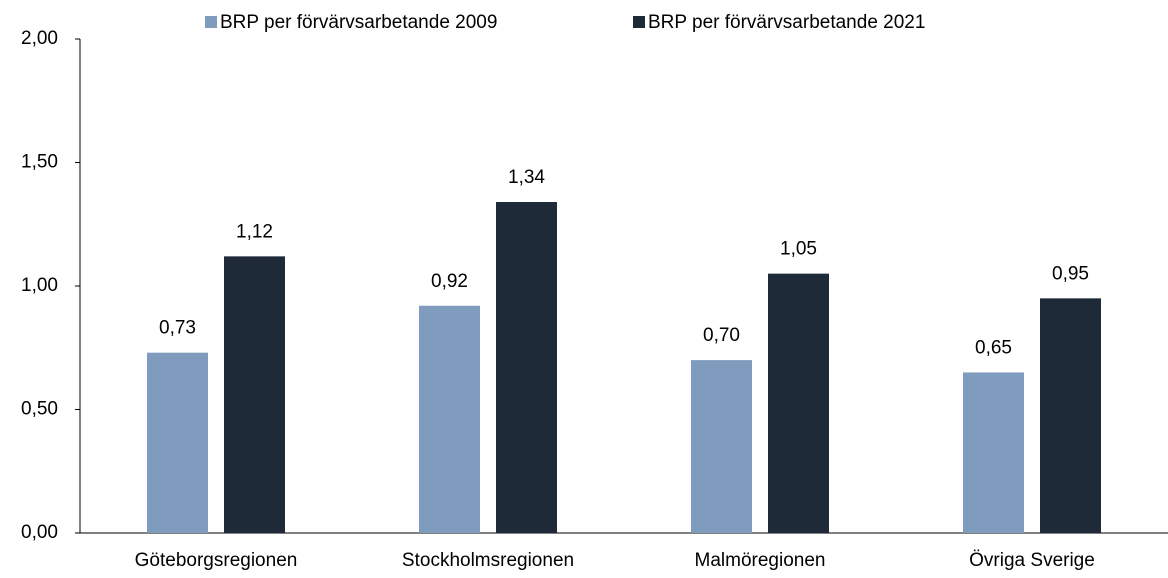 The height and width of the screenshot is (578, 1168). I want to click on value-label: 1,34, so click(526, 177).